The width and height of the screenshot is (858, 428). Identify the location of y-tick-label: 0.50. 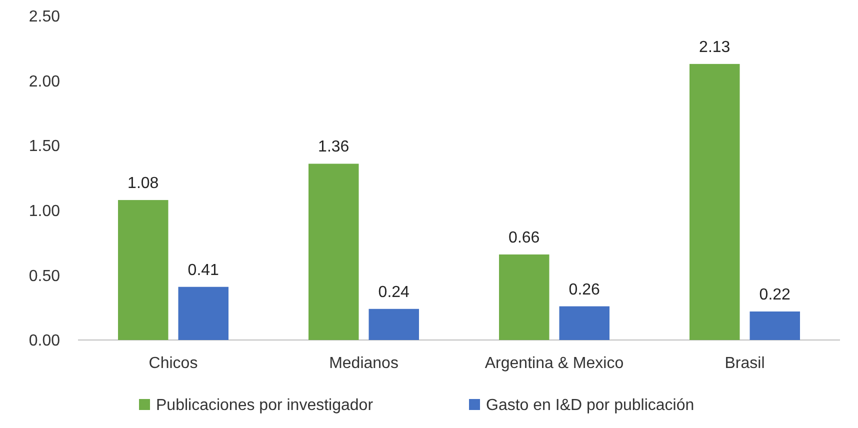
(44, 276).